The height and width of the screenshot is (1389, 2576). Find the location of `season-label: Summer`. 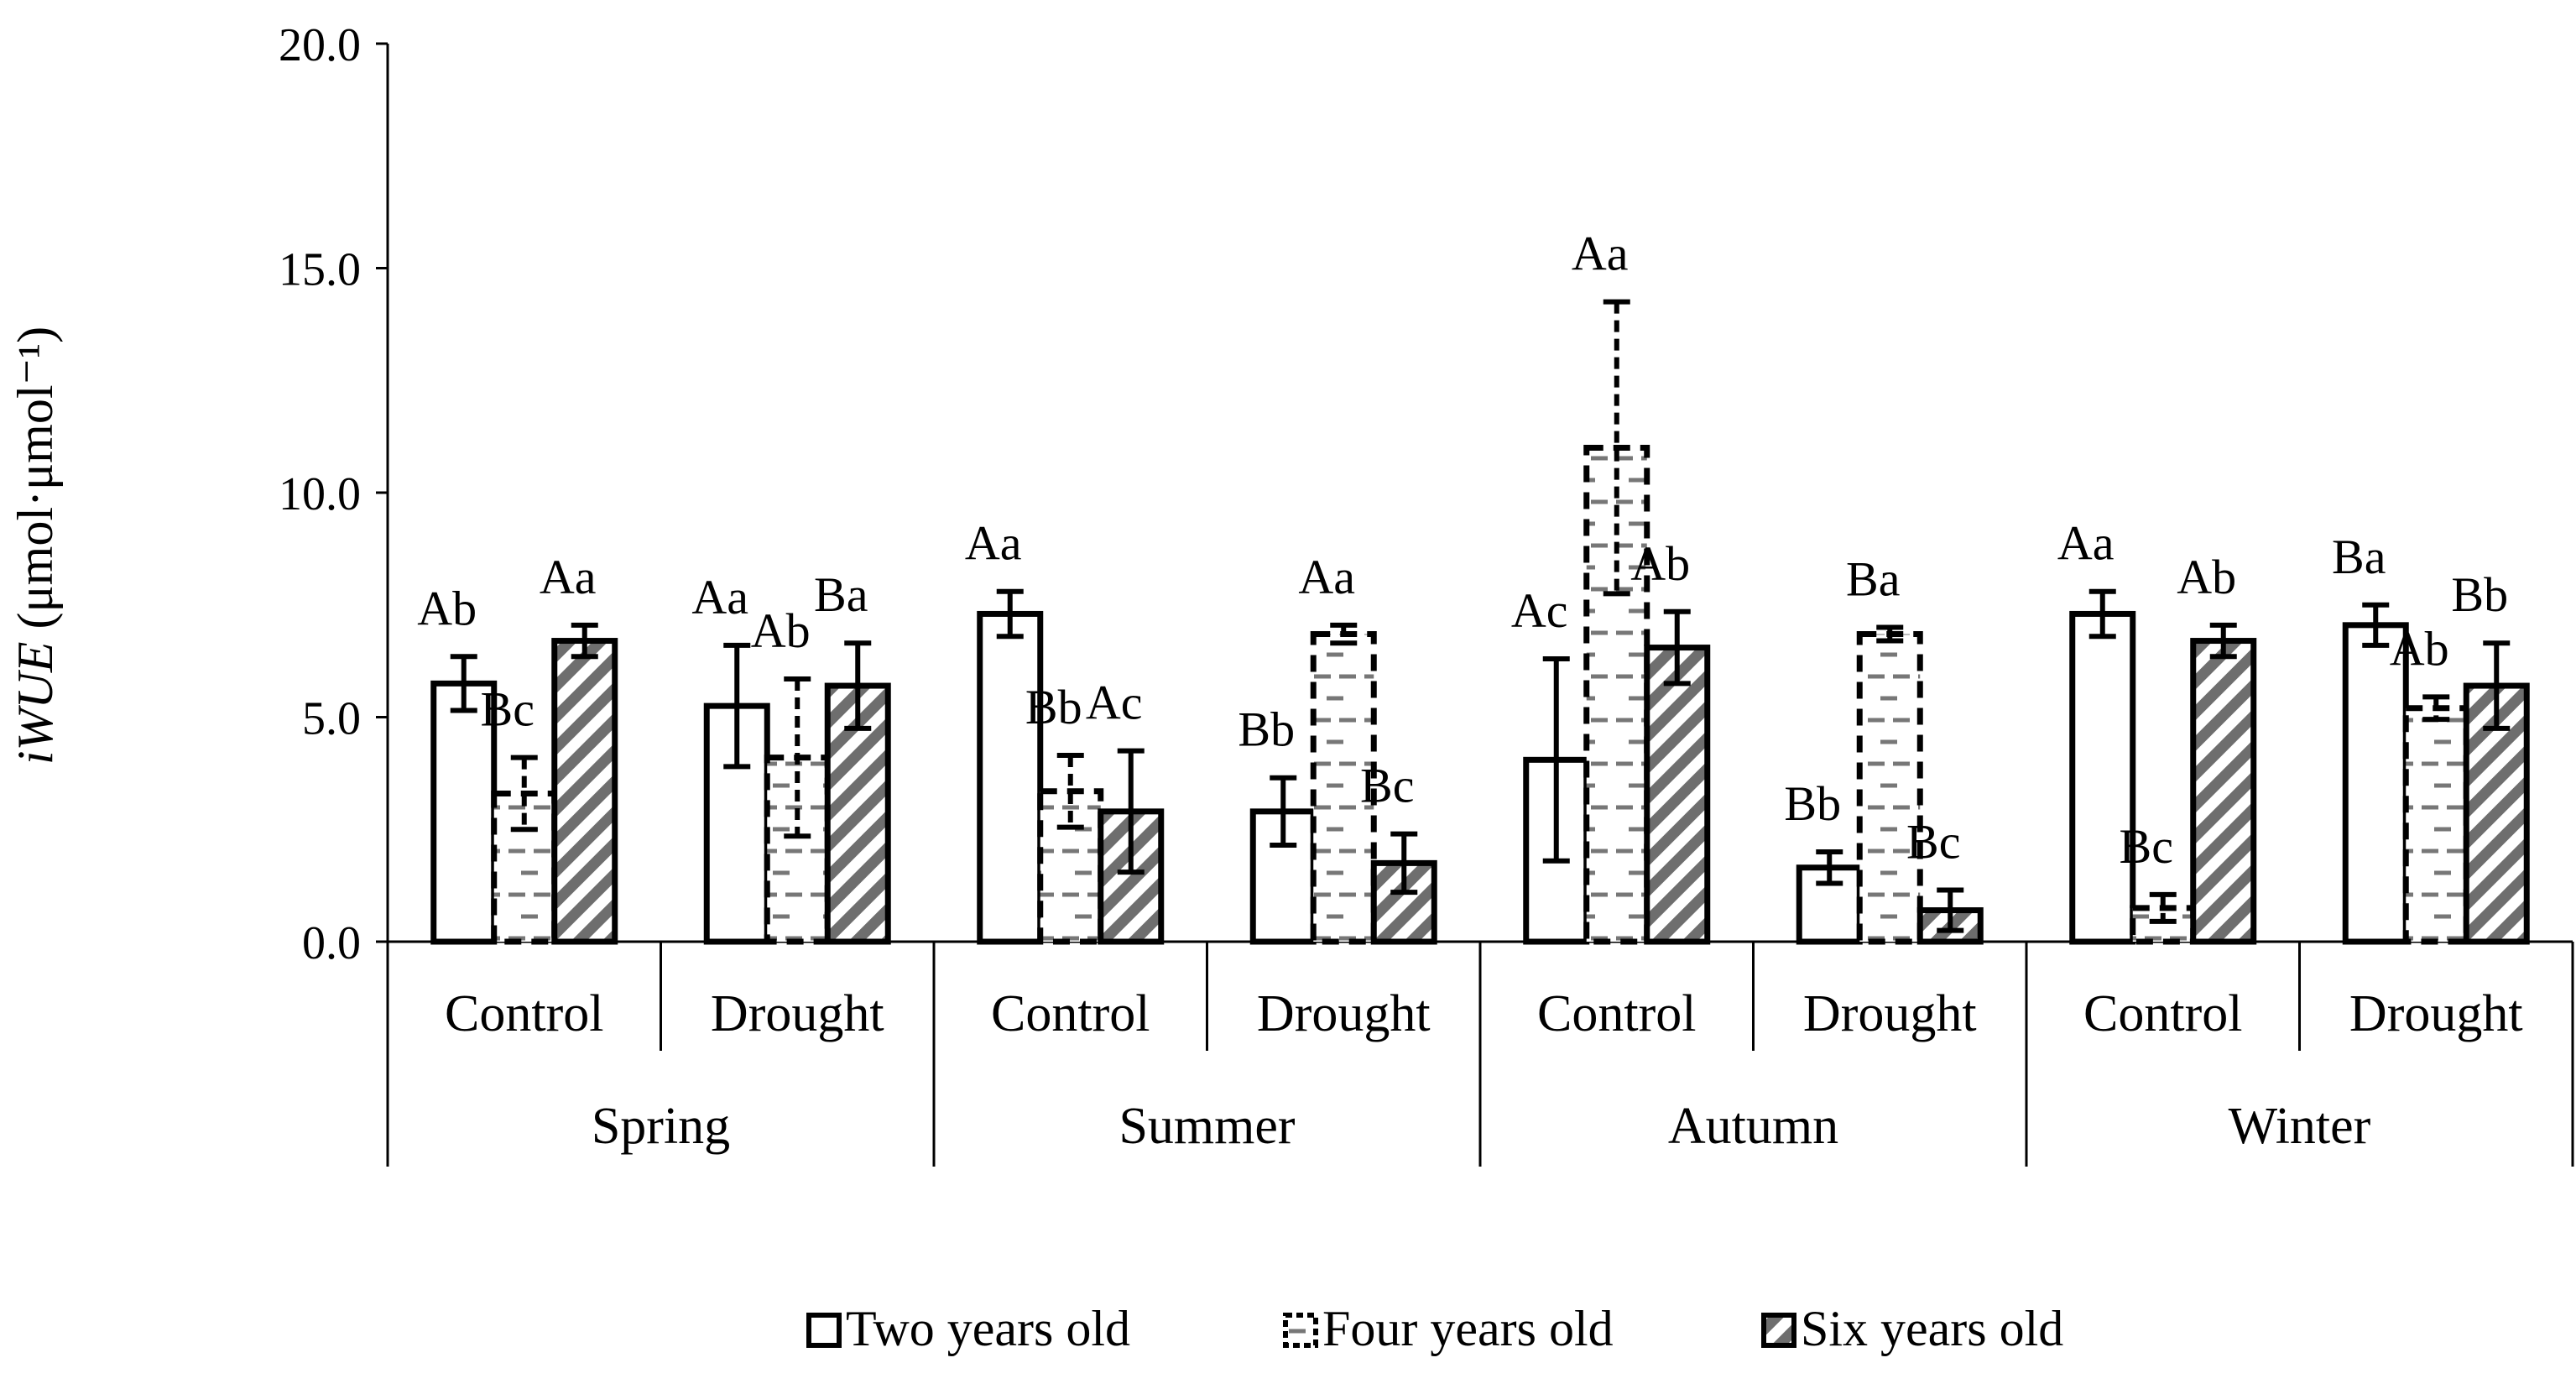

season-label: Summer is located at coordinates (1207, 1126).